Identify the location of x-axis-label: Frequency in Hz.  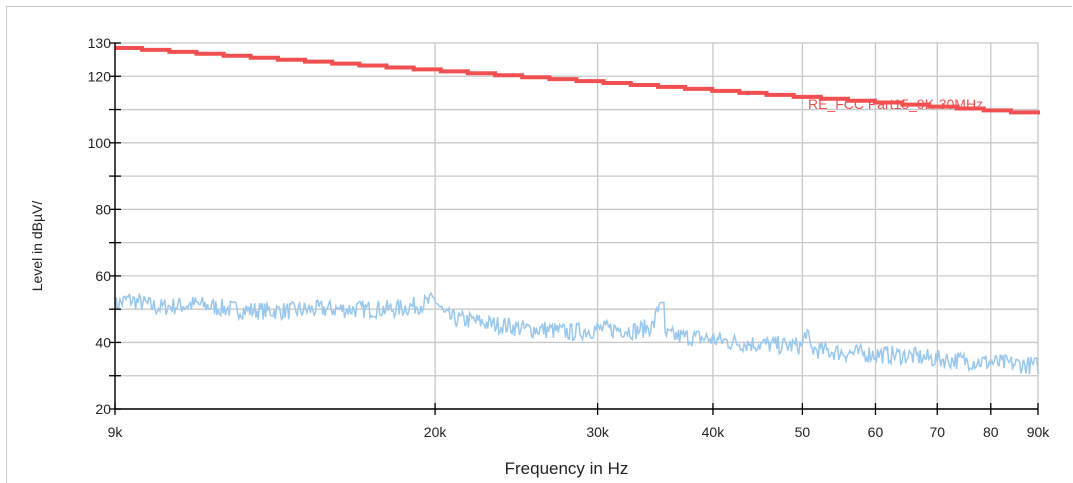
(567, 468).